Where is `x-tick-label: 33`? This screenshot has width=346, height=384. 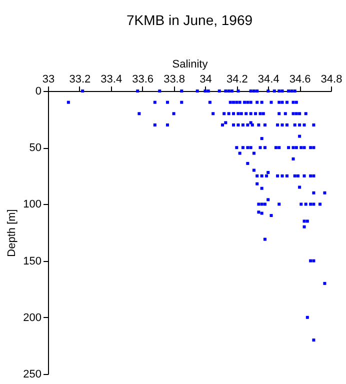
x-tick-label: 33 is located at coordinates (48, 80).